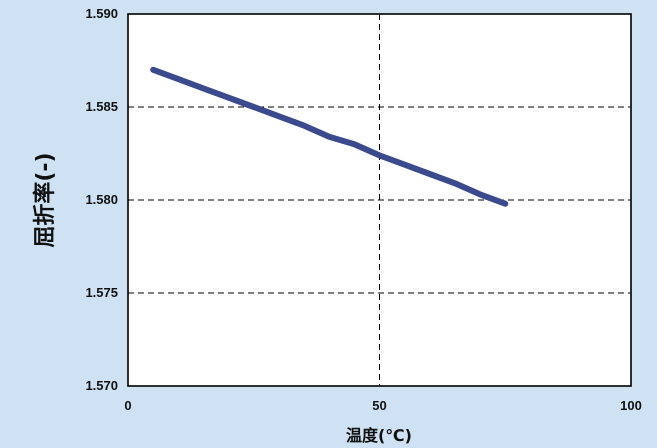 This screenshot has width=657, height=448. What do you see at coordinates (101, 292) in the screenshot?
I see `y-tick-label: 1.575` at bounding box center [101, 292].